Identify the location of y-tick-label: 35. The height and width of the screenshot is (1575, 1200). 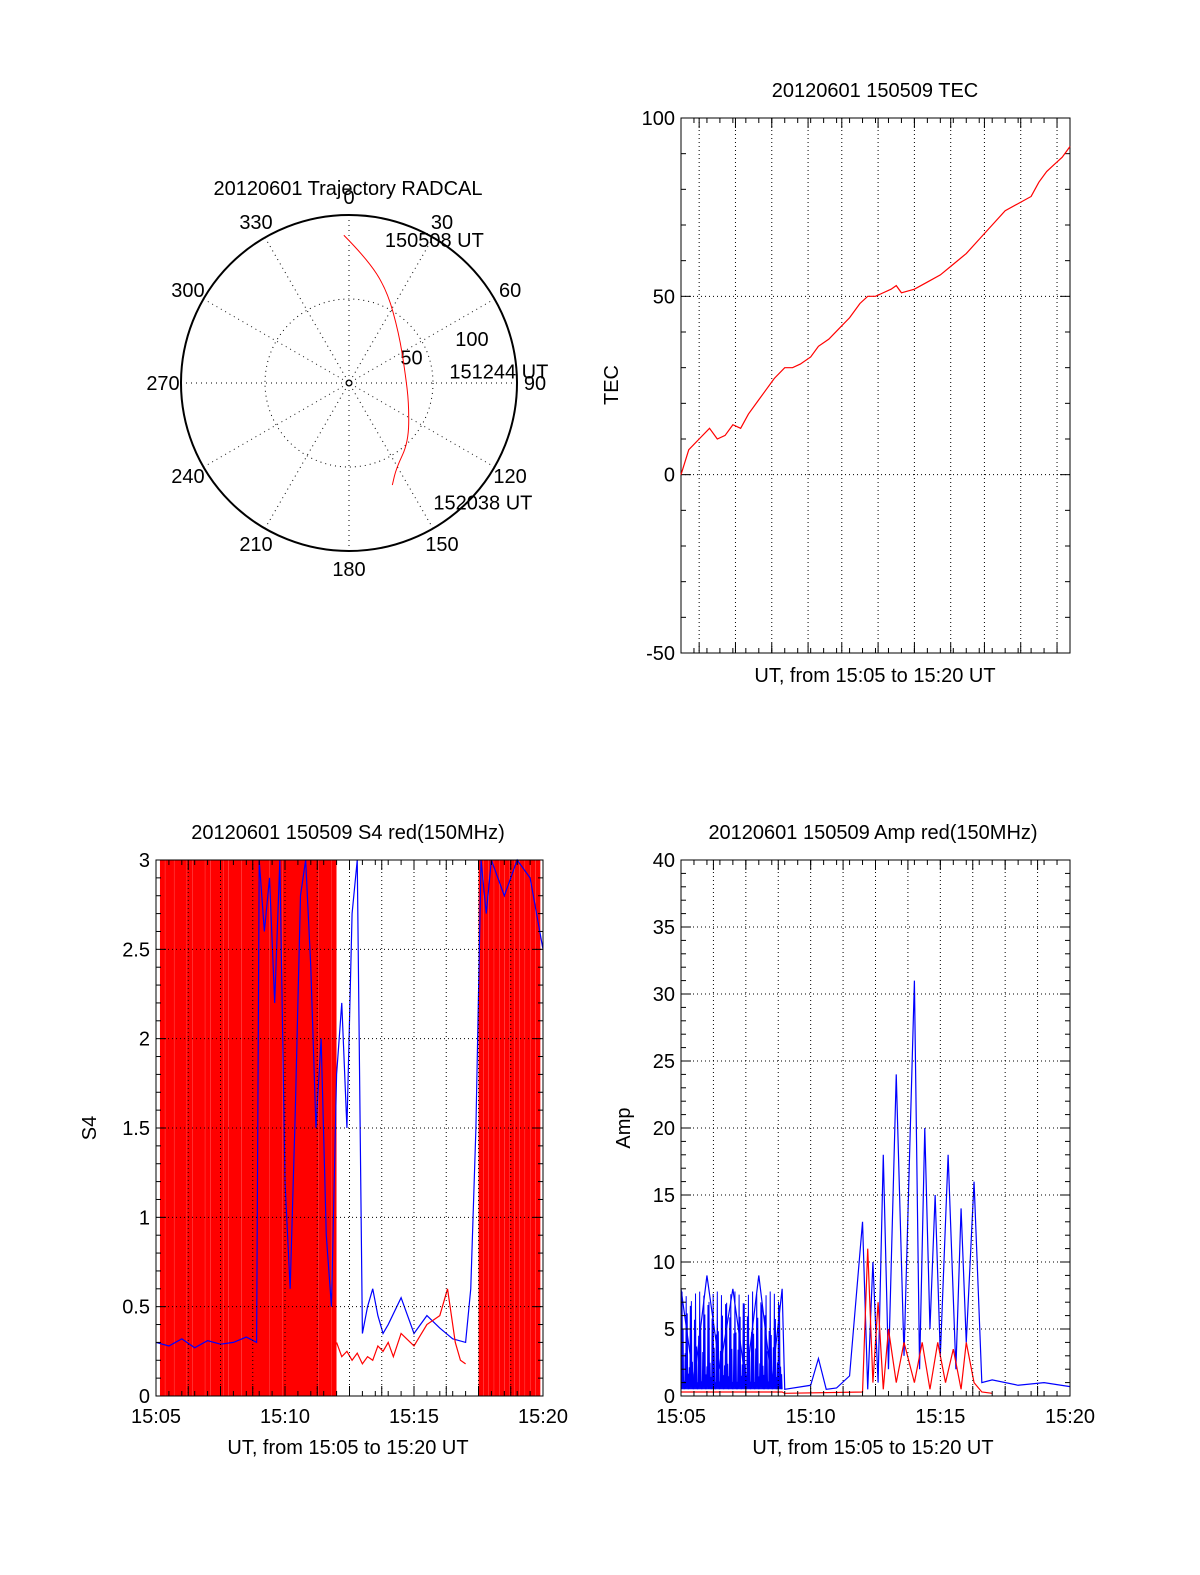
(664, 928).